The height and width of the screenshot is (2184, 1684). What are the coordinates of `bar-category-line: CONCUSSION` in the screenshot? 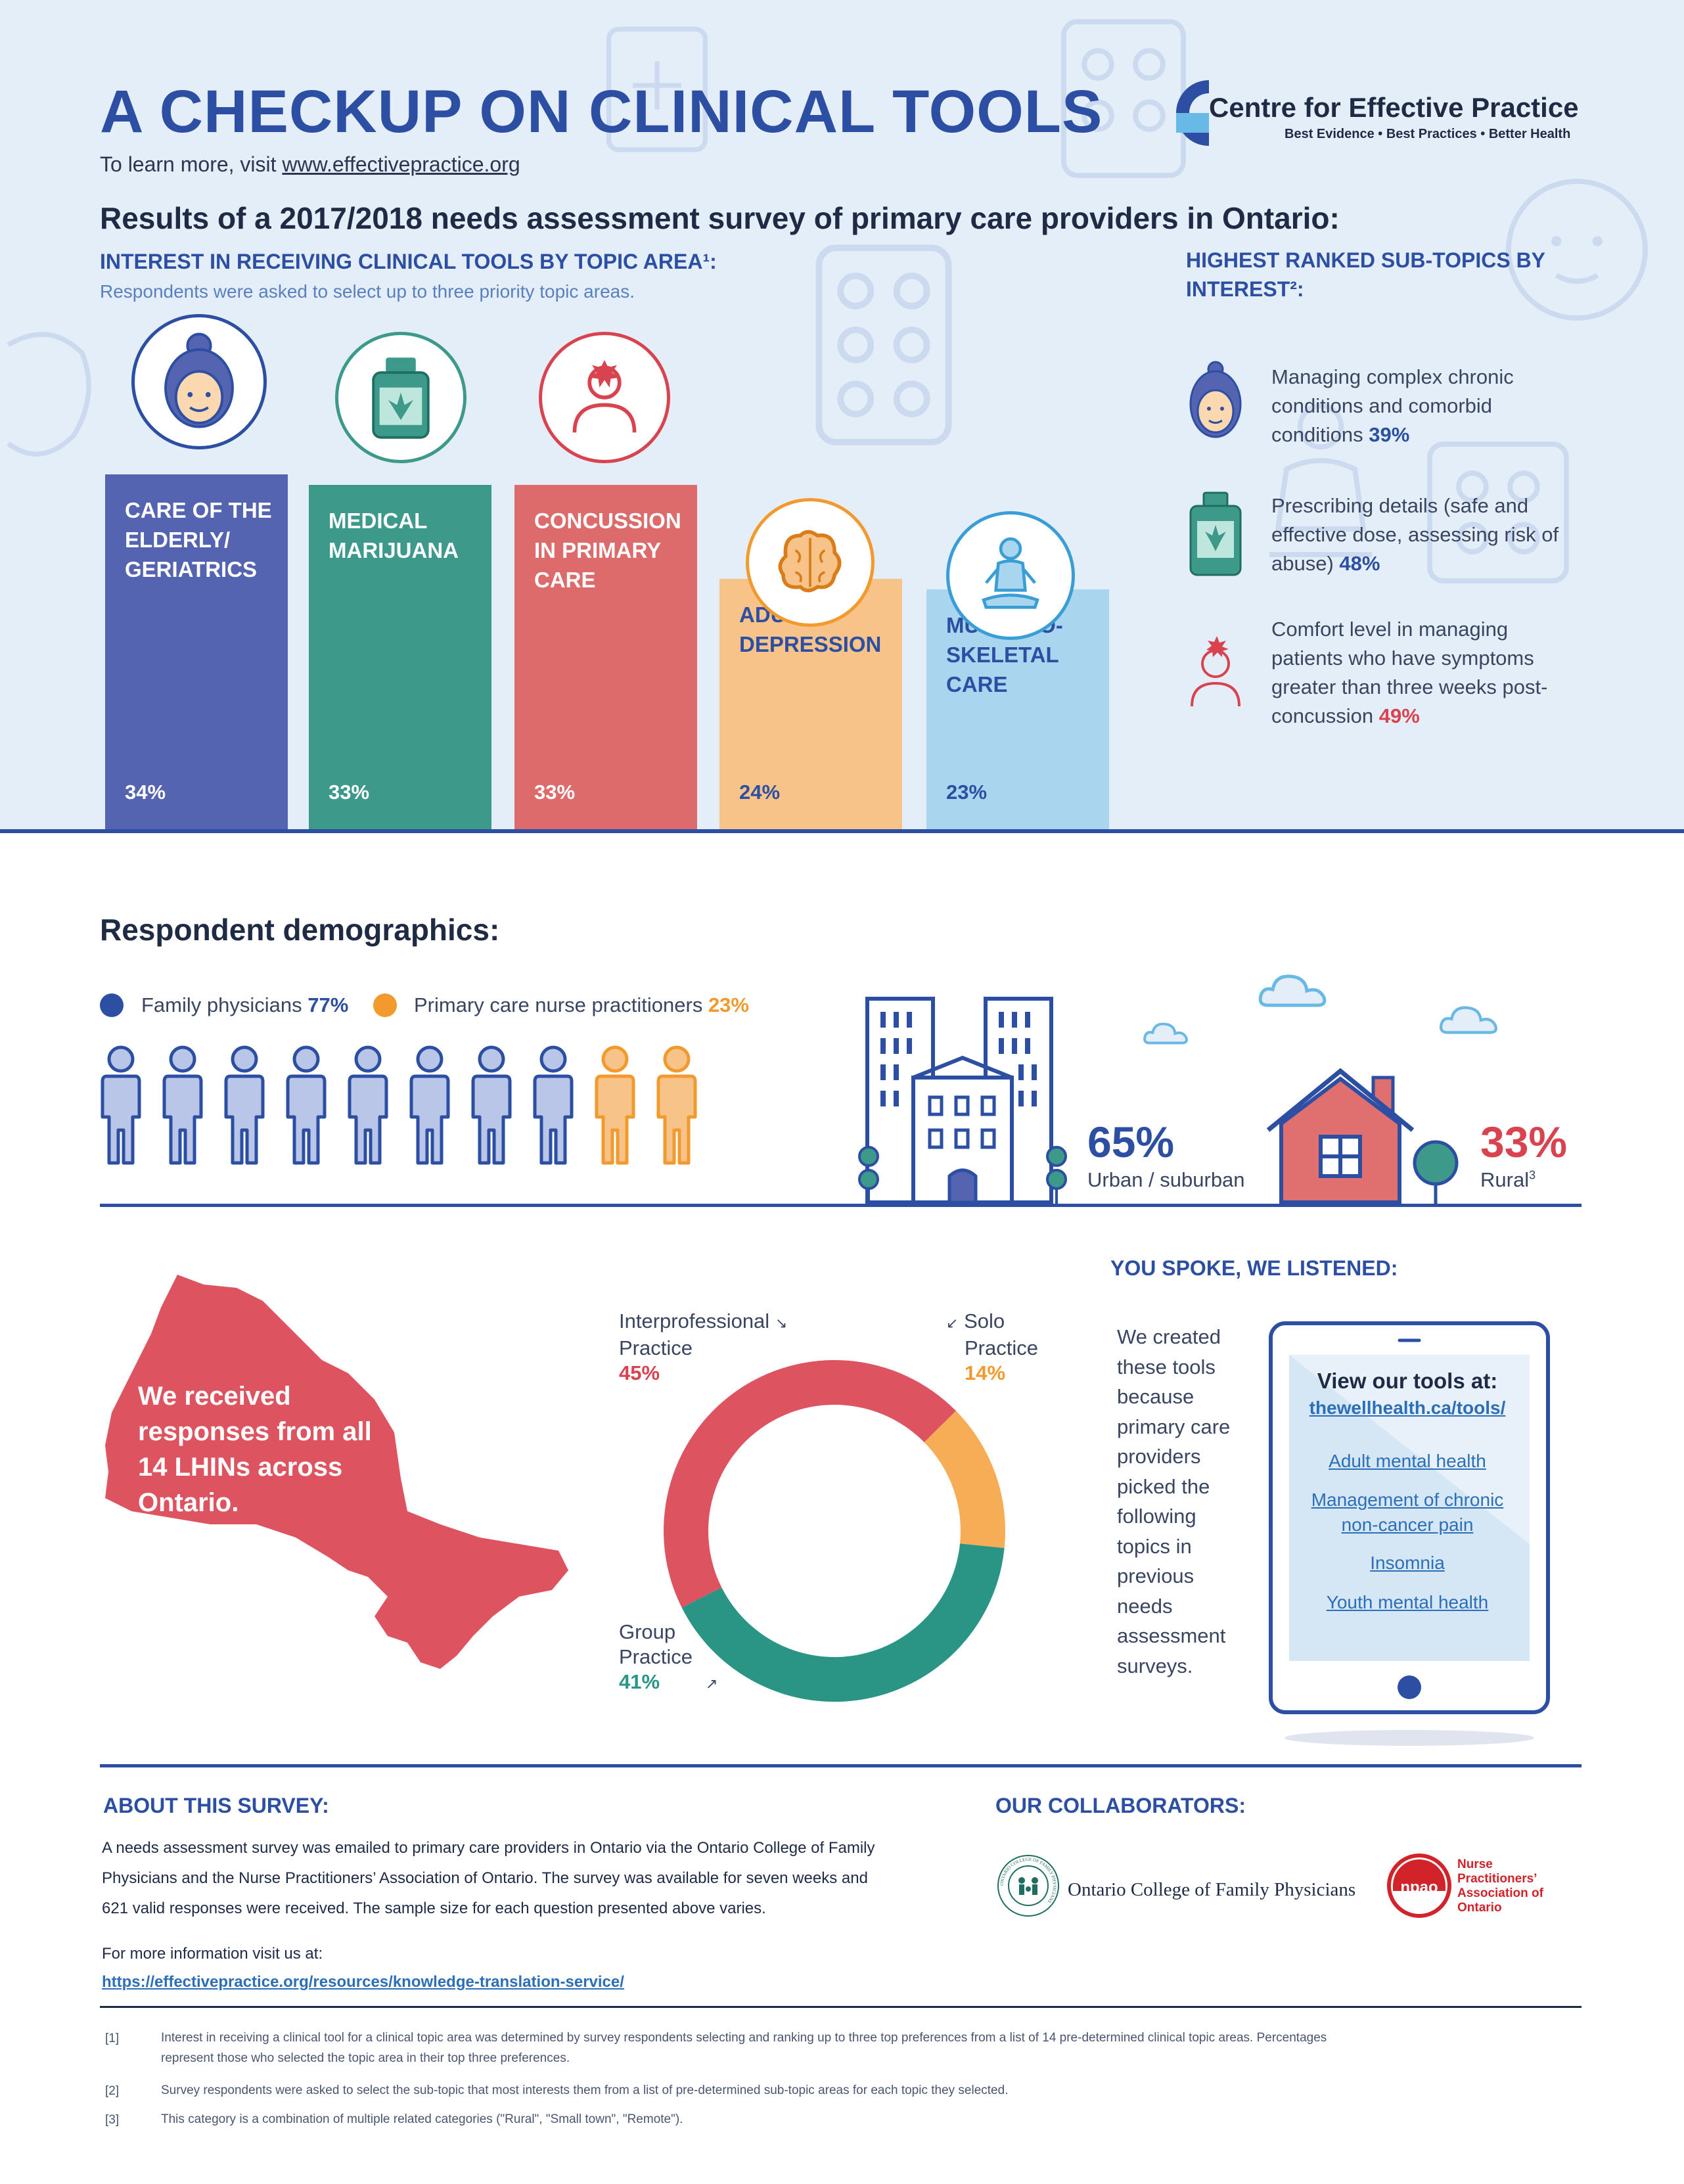 It's located at (607, 521).